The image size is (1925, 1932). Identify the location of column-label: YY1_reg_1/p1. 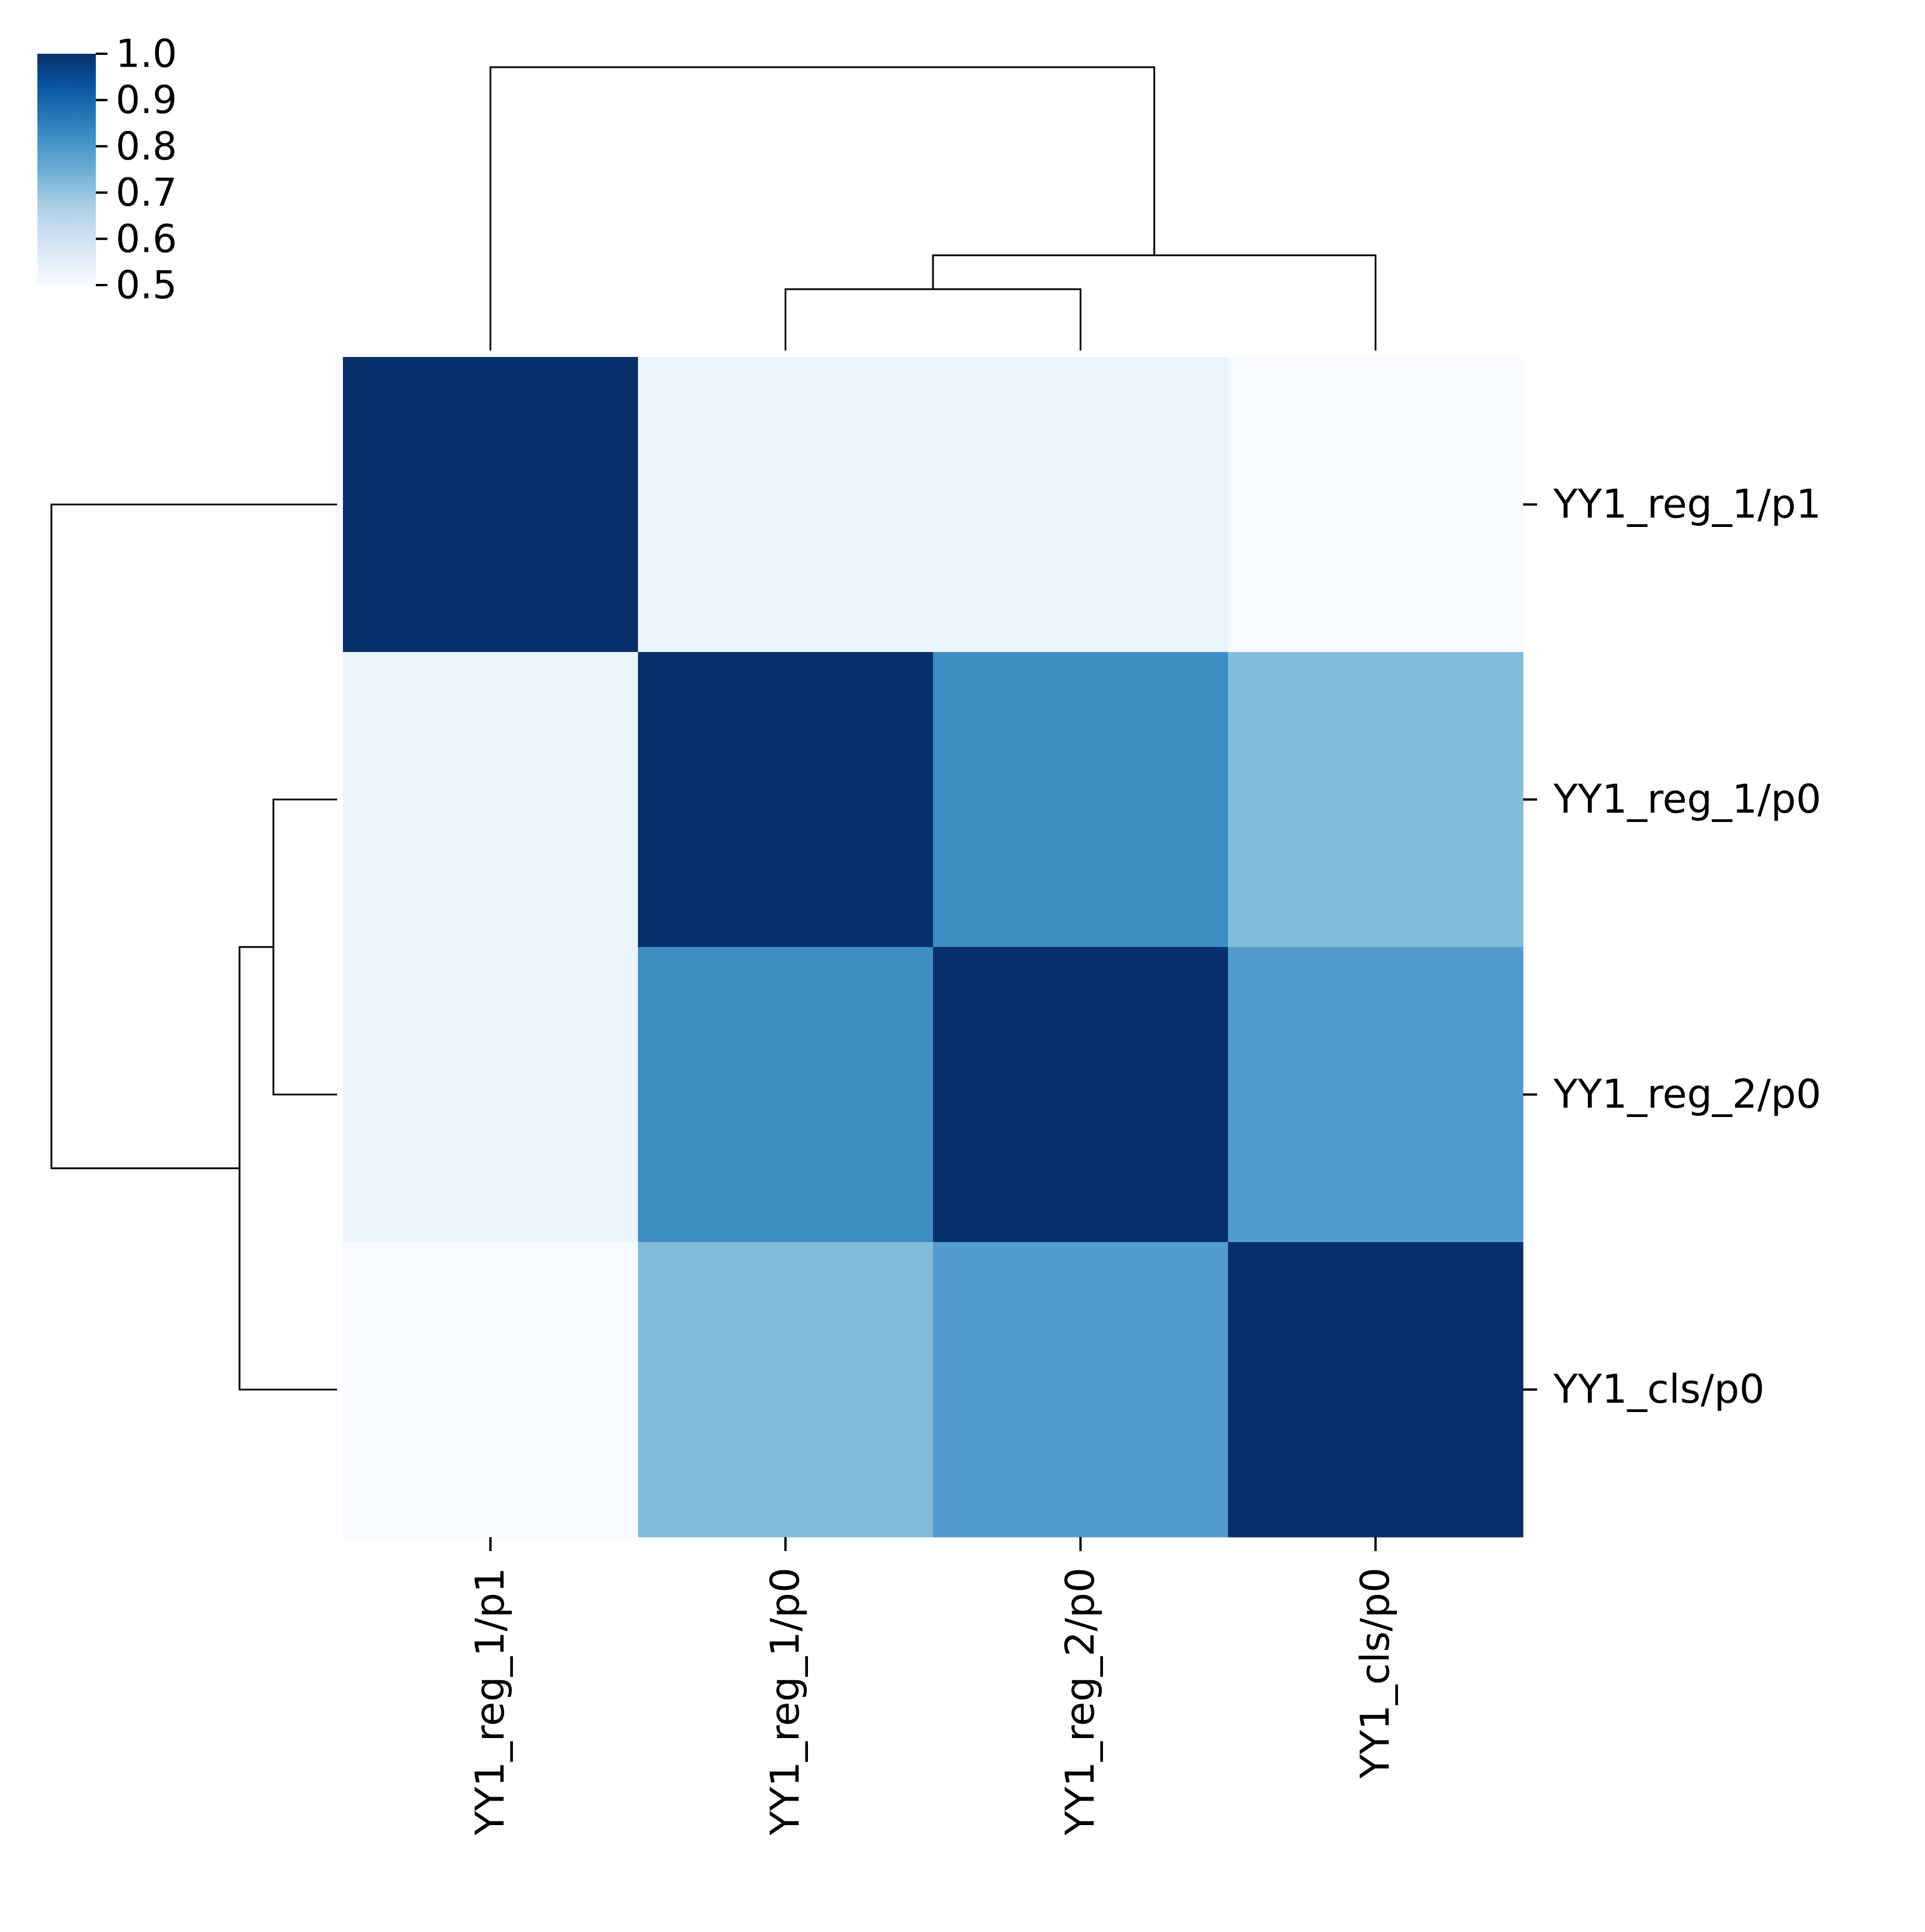
(490, 1702).